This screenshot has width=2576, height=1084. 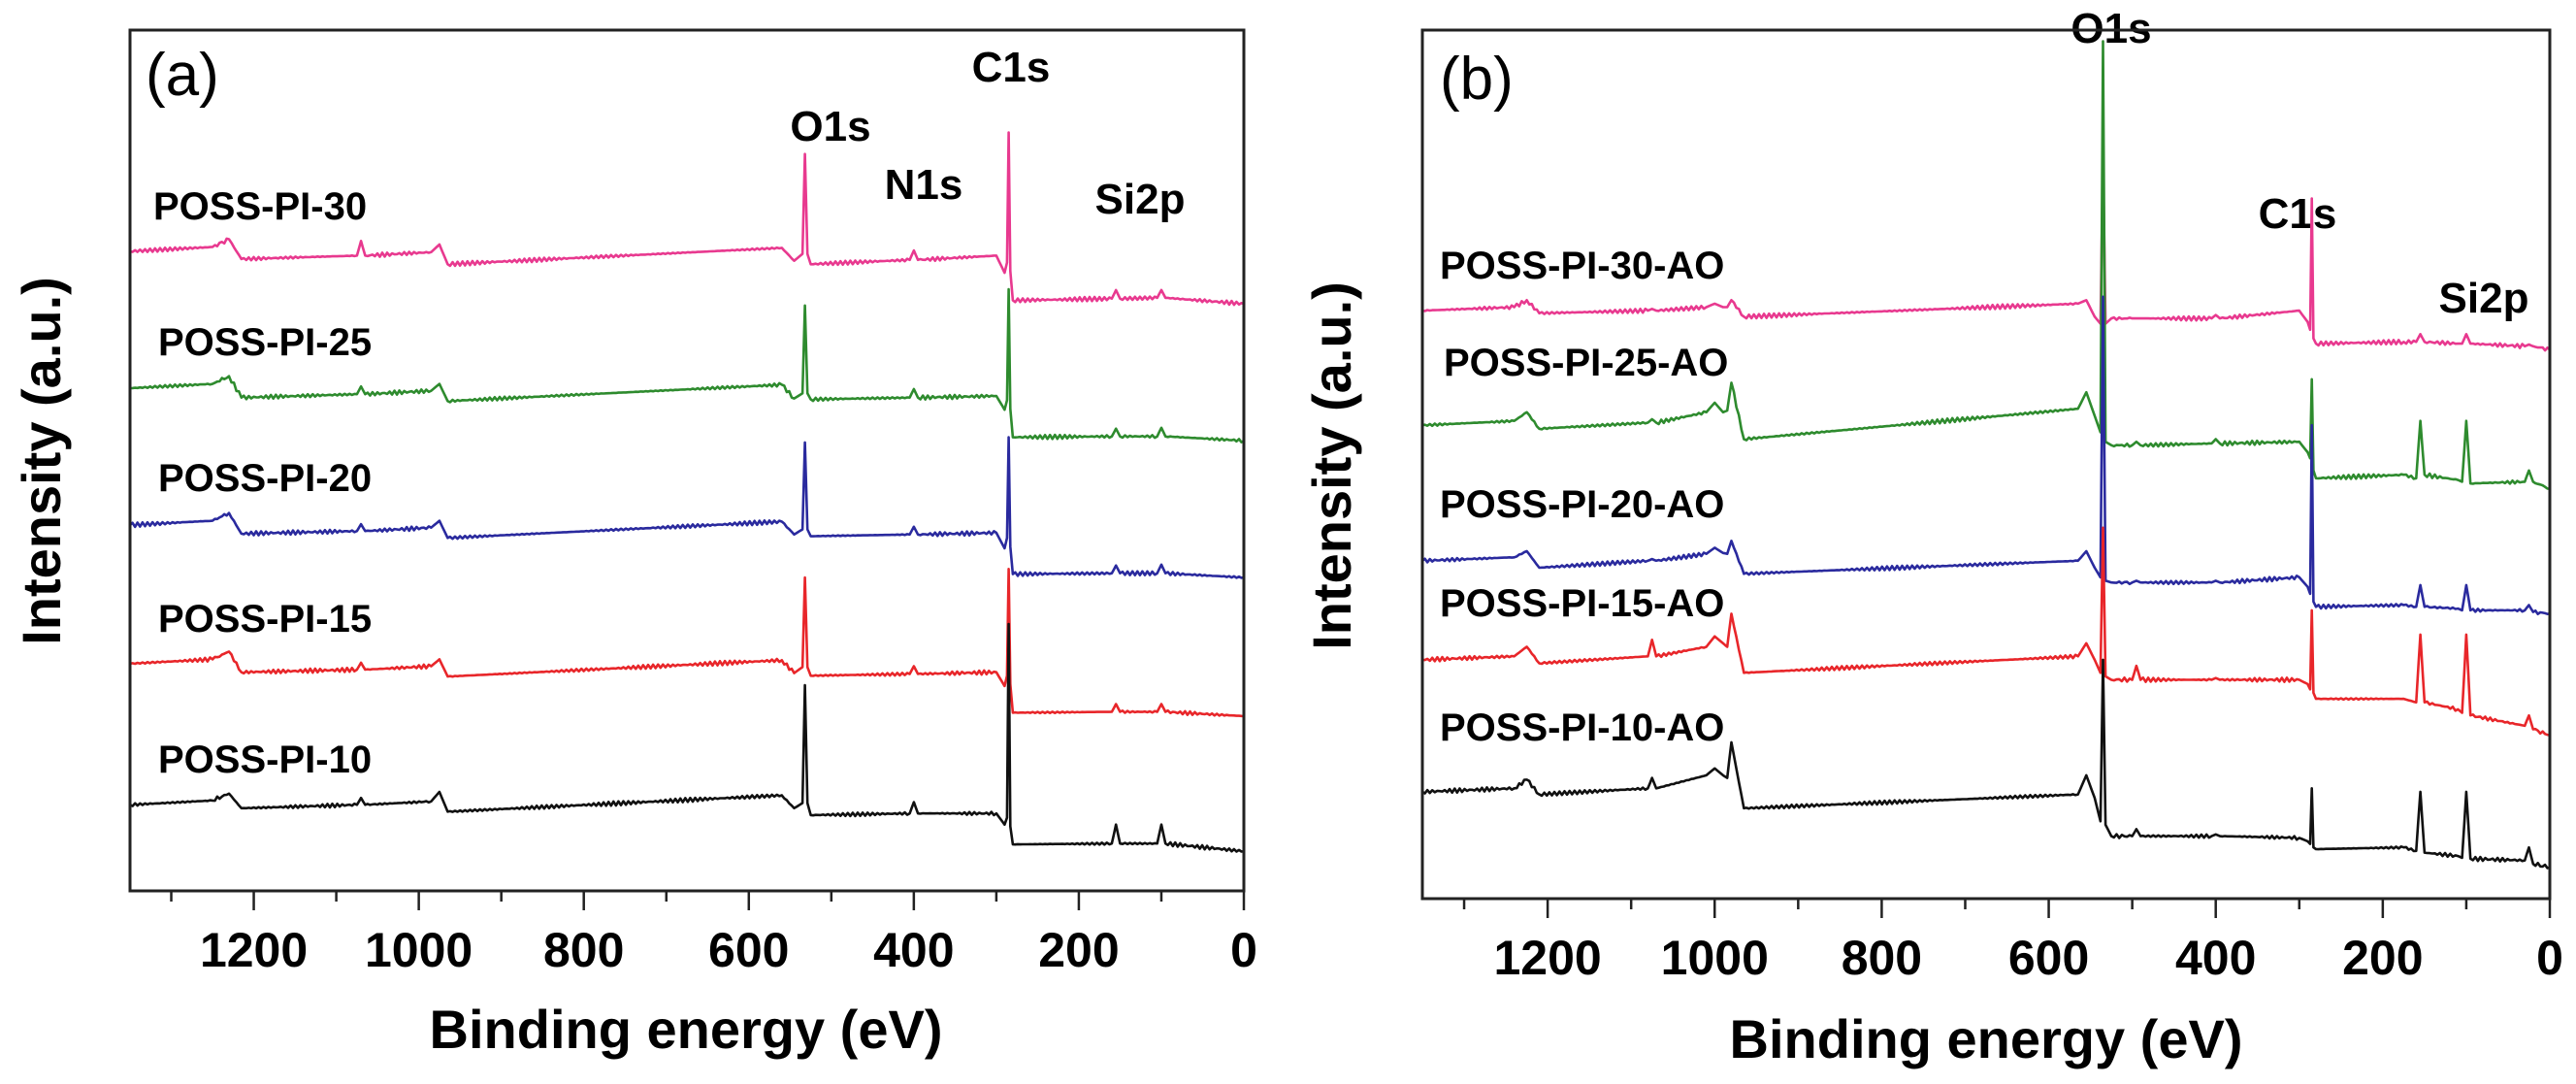 I want to click on series-label-poss-pi-30-ao: POSS-PI-30-AO, so click(x=1582, y=266).